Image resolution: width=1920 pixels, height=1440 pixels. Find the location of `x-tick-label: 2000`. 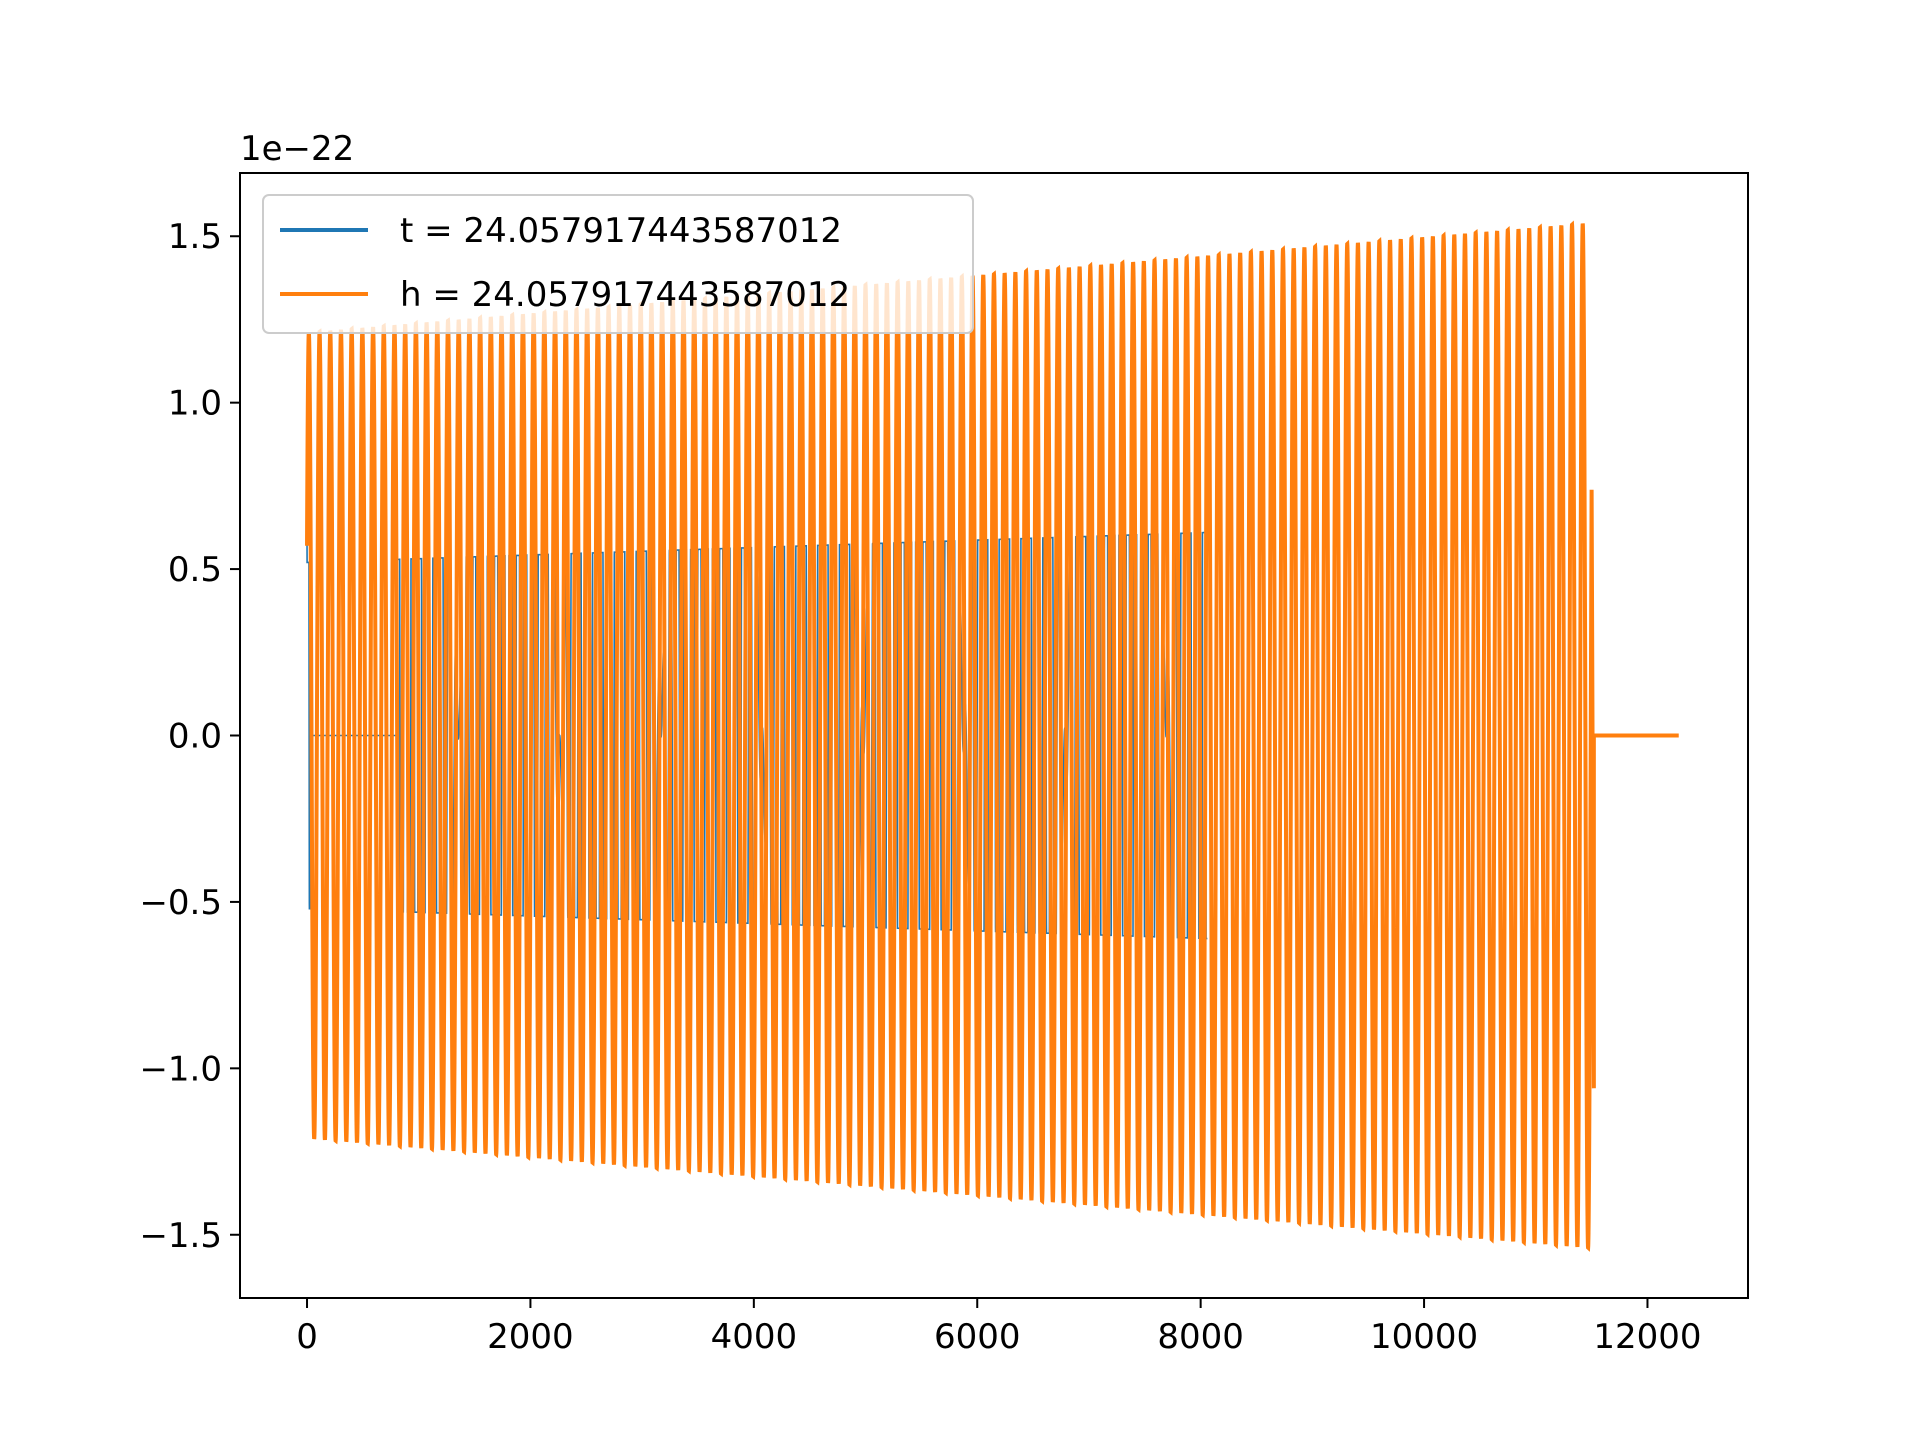

x-tick-label: 2000 is located at coordinates (530, 1337).